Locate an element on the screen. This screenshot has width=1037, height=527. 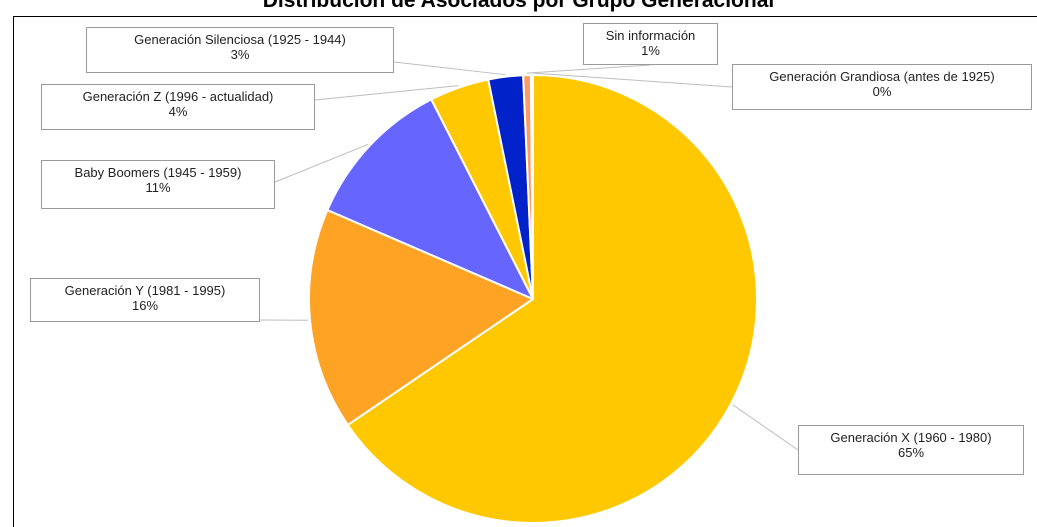
slice-label-text: Generación X (1960 - 1980) is located at coordinates (911, 437).